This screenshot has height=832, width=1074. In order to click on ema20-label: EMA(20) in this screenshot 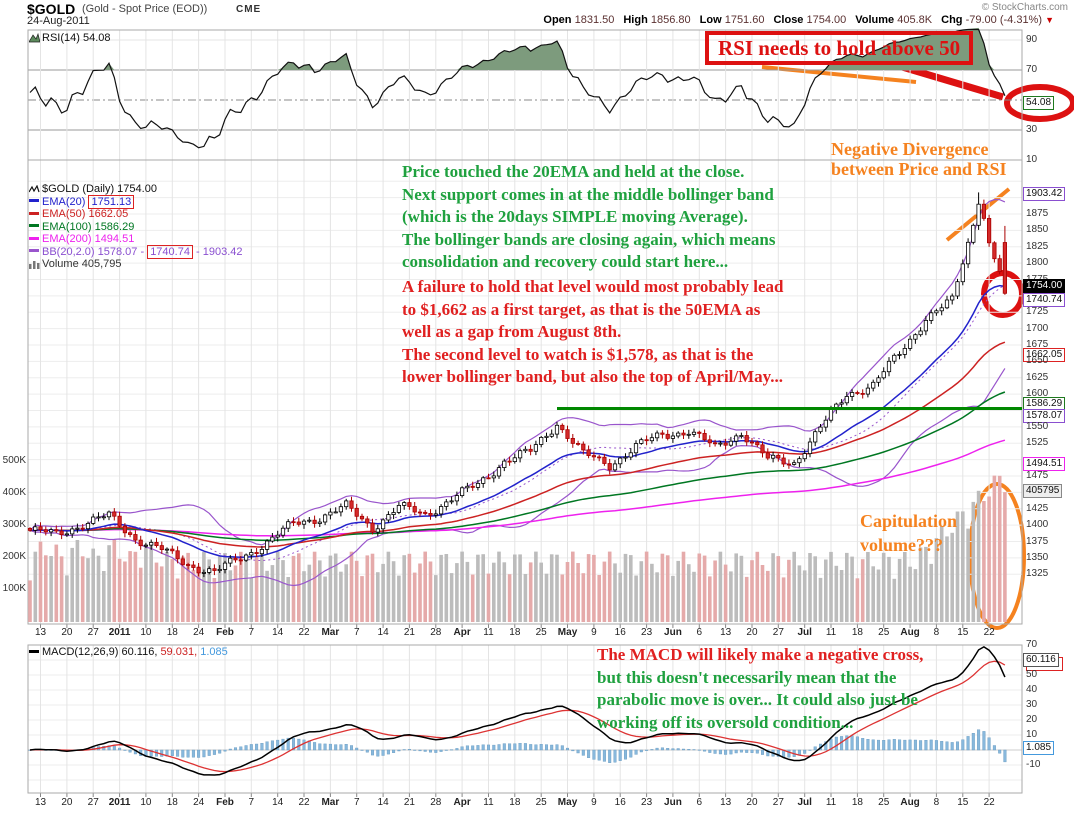, I will do `click(64, 201)`.